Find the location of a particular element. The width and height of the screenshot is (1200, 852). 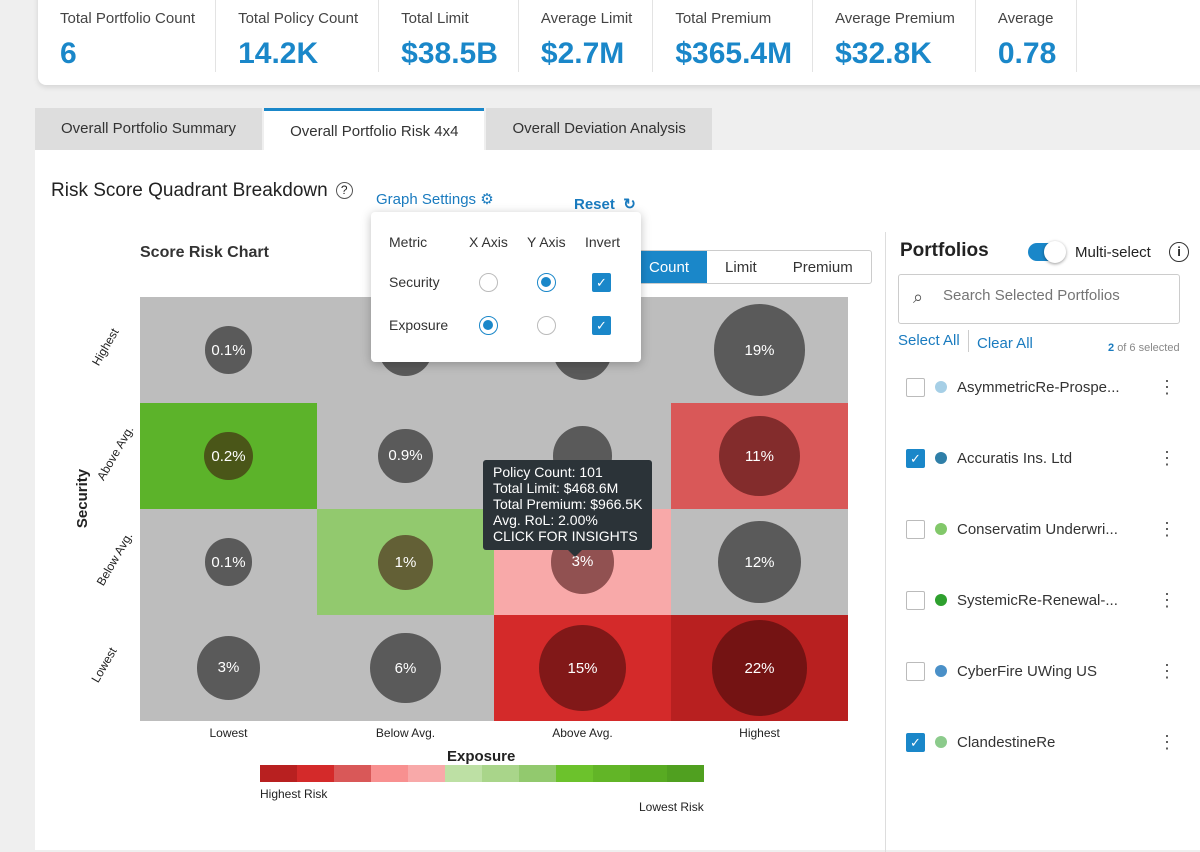

heatmap-bubble: 19% is located at coordinates (759, 350).